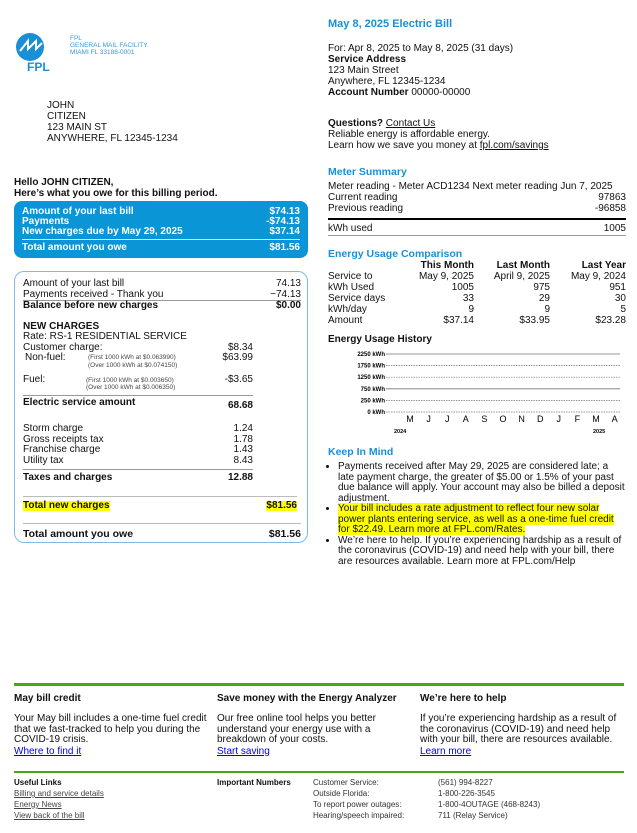 The width and height of the screenshot is (637, 833). Describe the element at coordinates (307, 698) in the screenshot. I see `promo-title: Save money with the Energy Analyzer` at that location.